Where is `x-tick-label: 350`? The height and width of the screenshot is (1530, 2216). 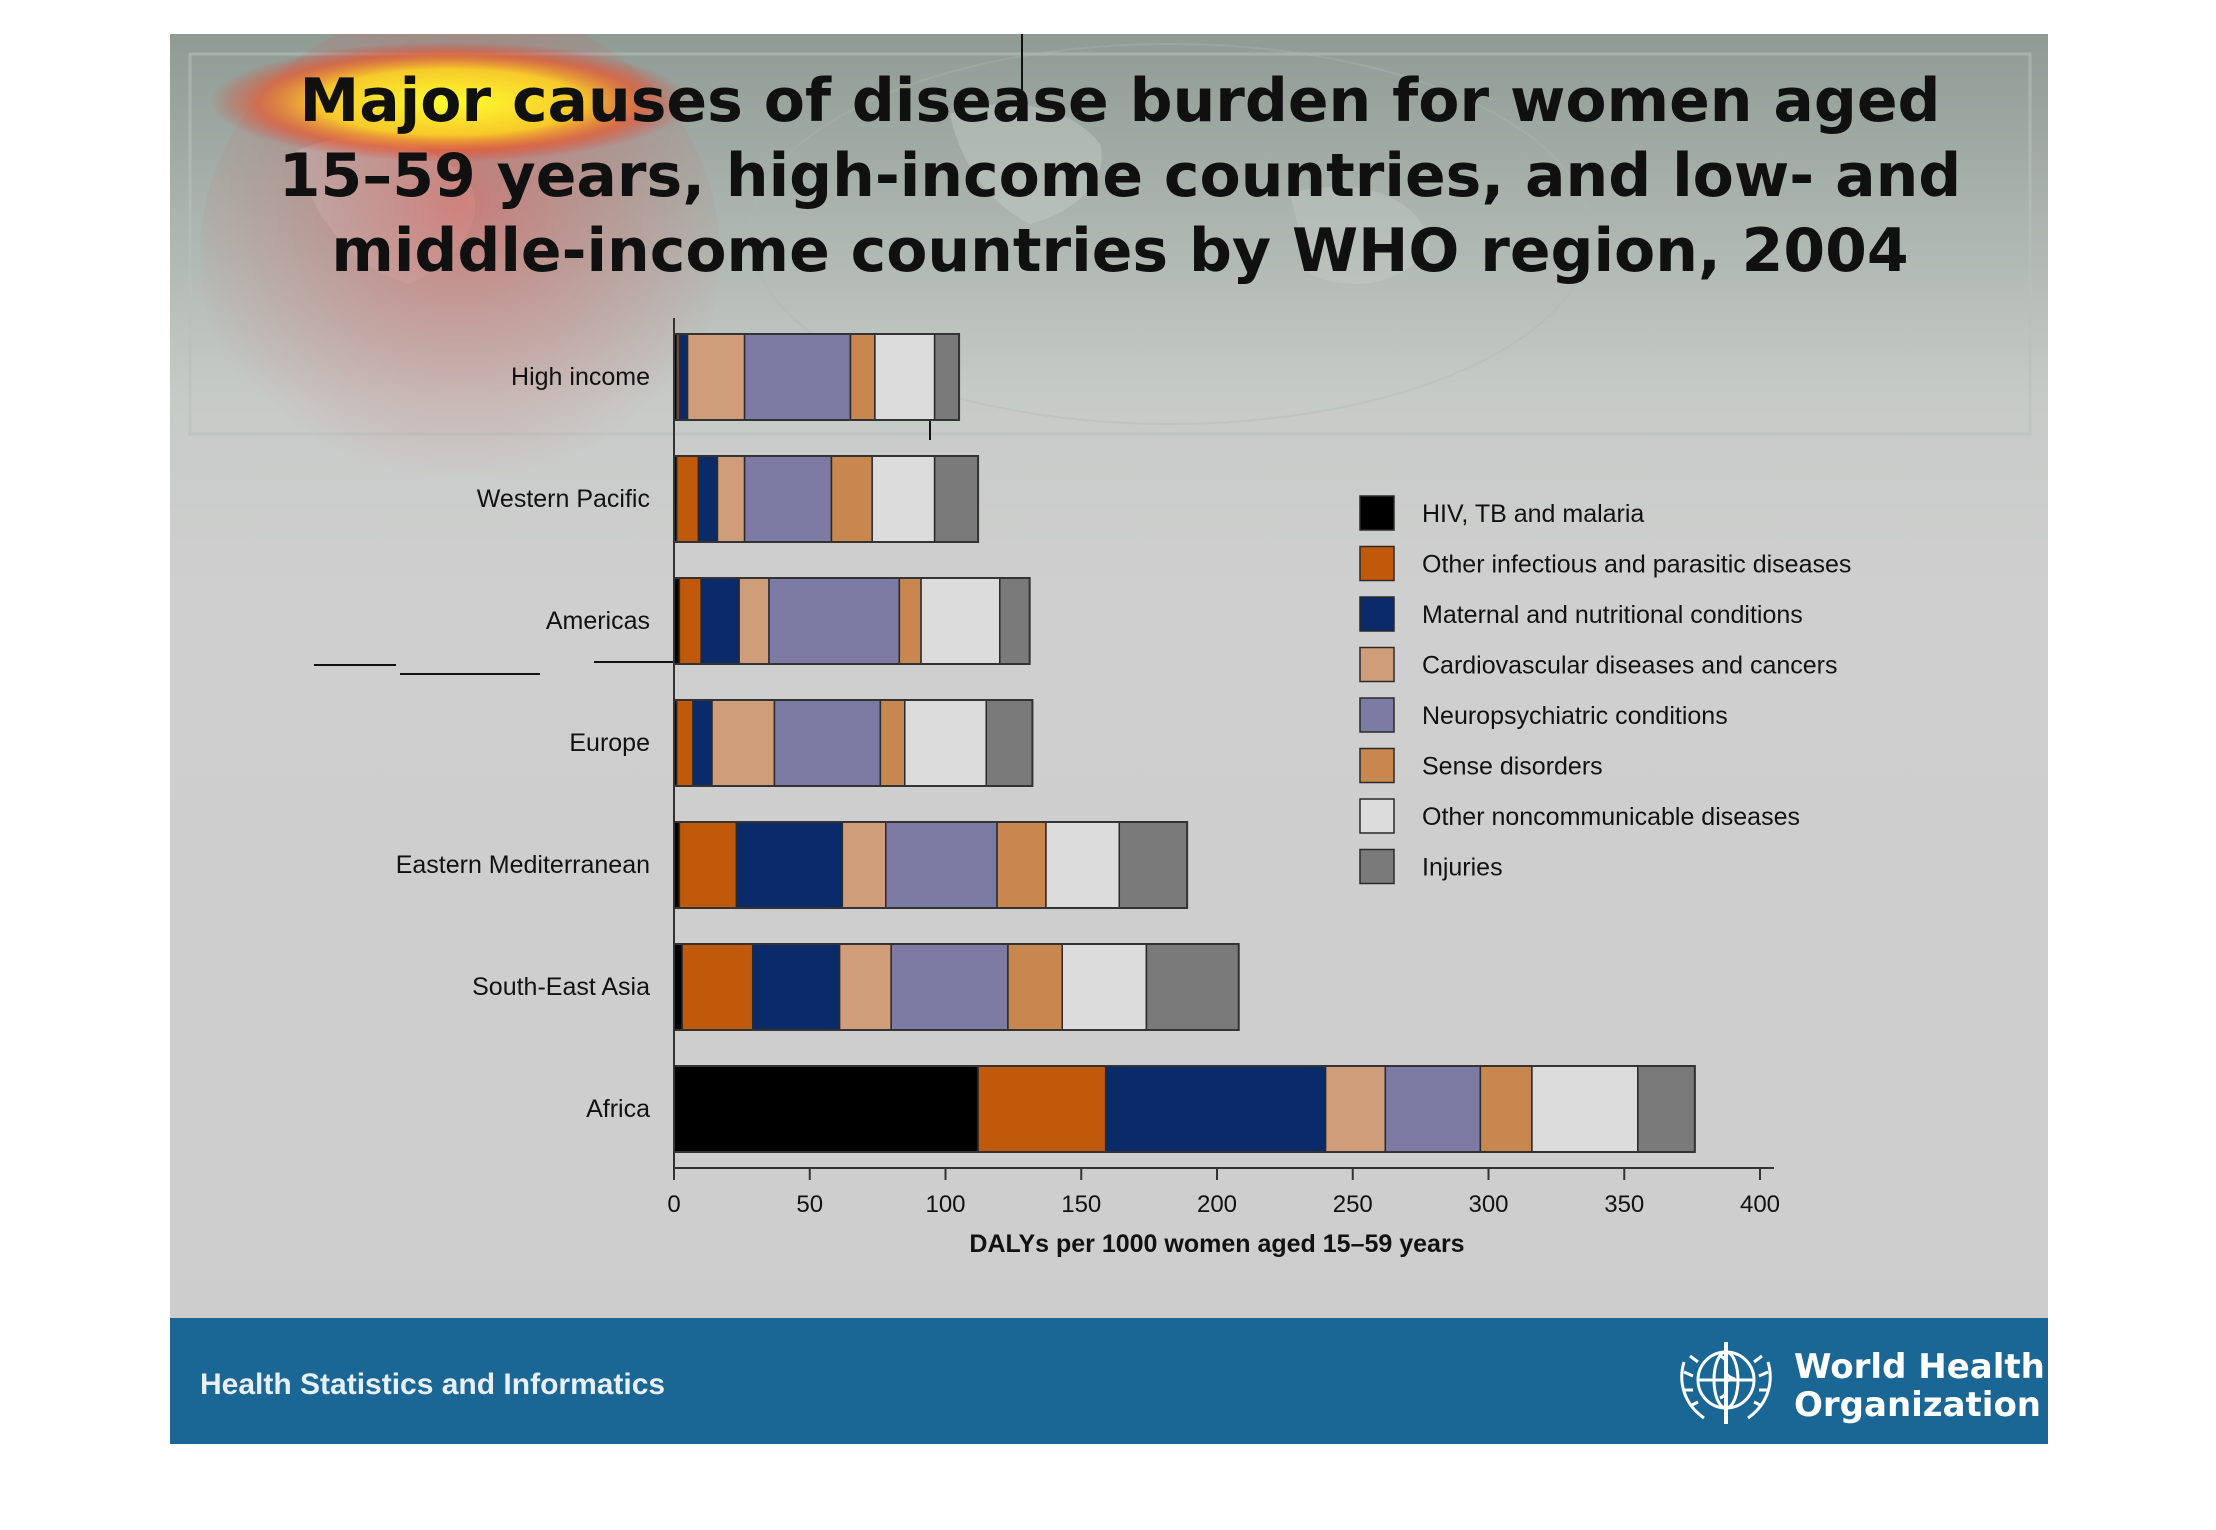
x-tick-label: 350 is located at coordinates (1624, 1204).